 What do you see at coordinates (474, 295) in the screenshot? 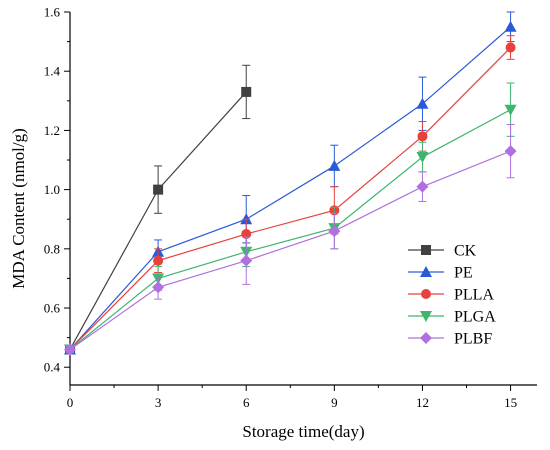
I see `legend-label-plla: PLLA` at bounding box center [474, 295].